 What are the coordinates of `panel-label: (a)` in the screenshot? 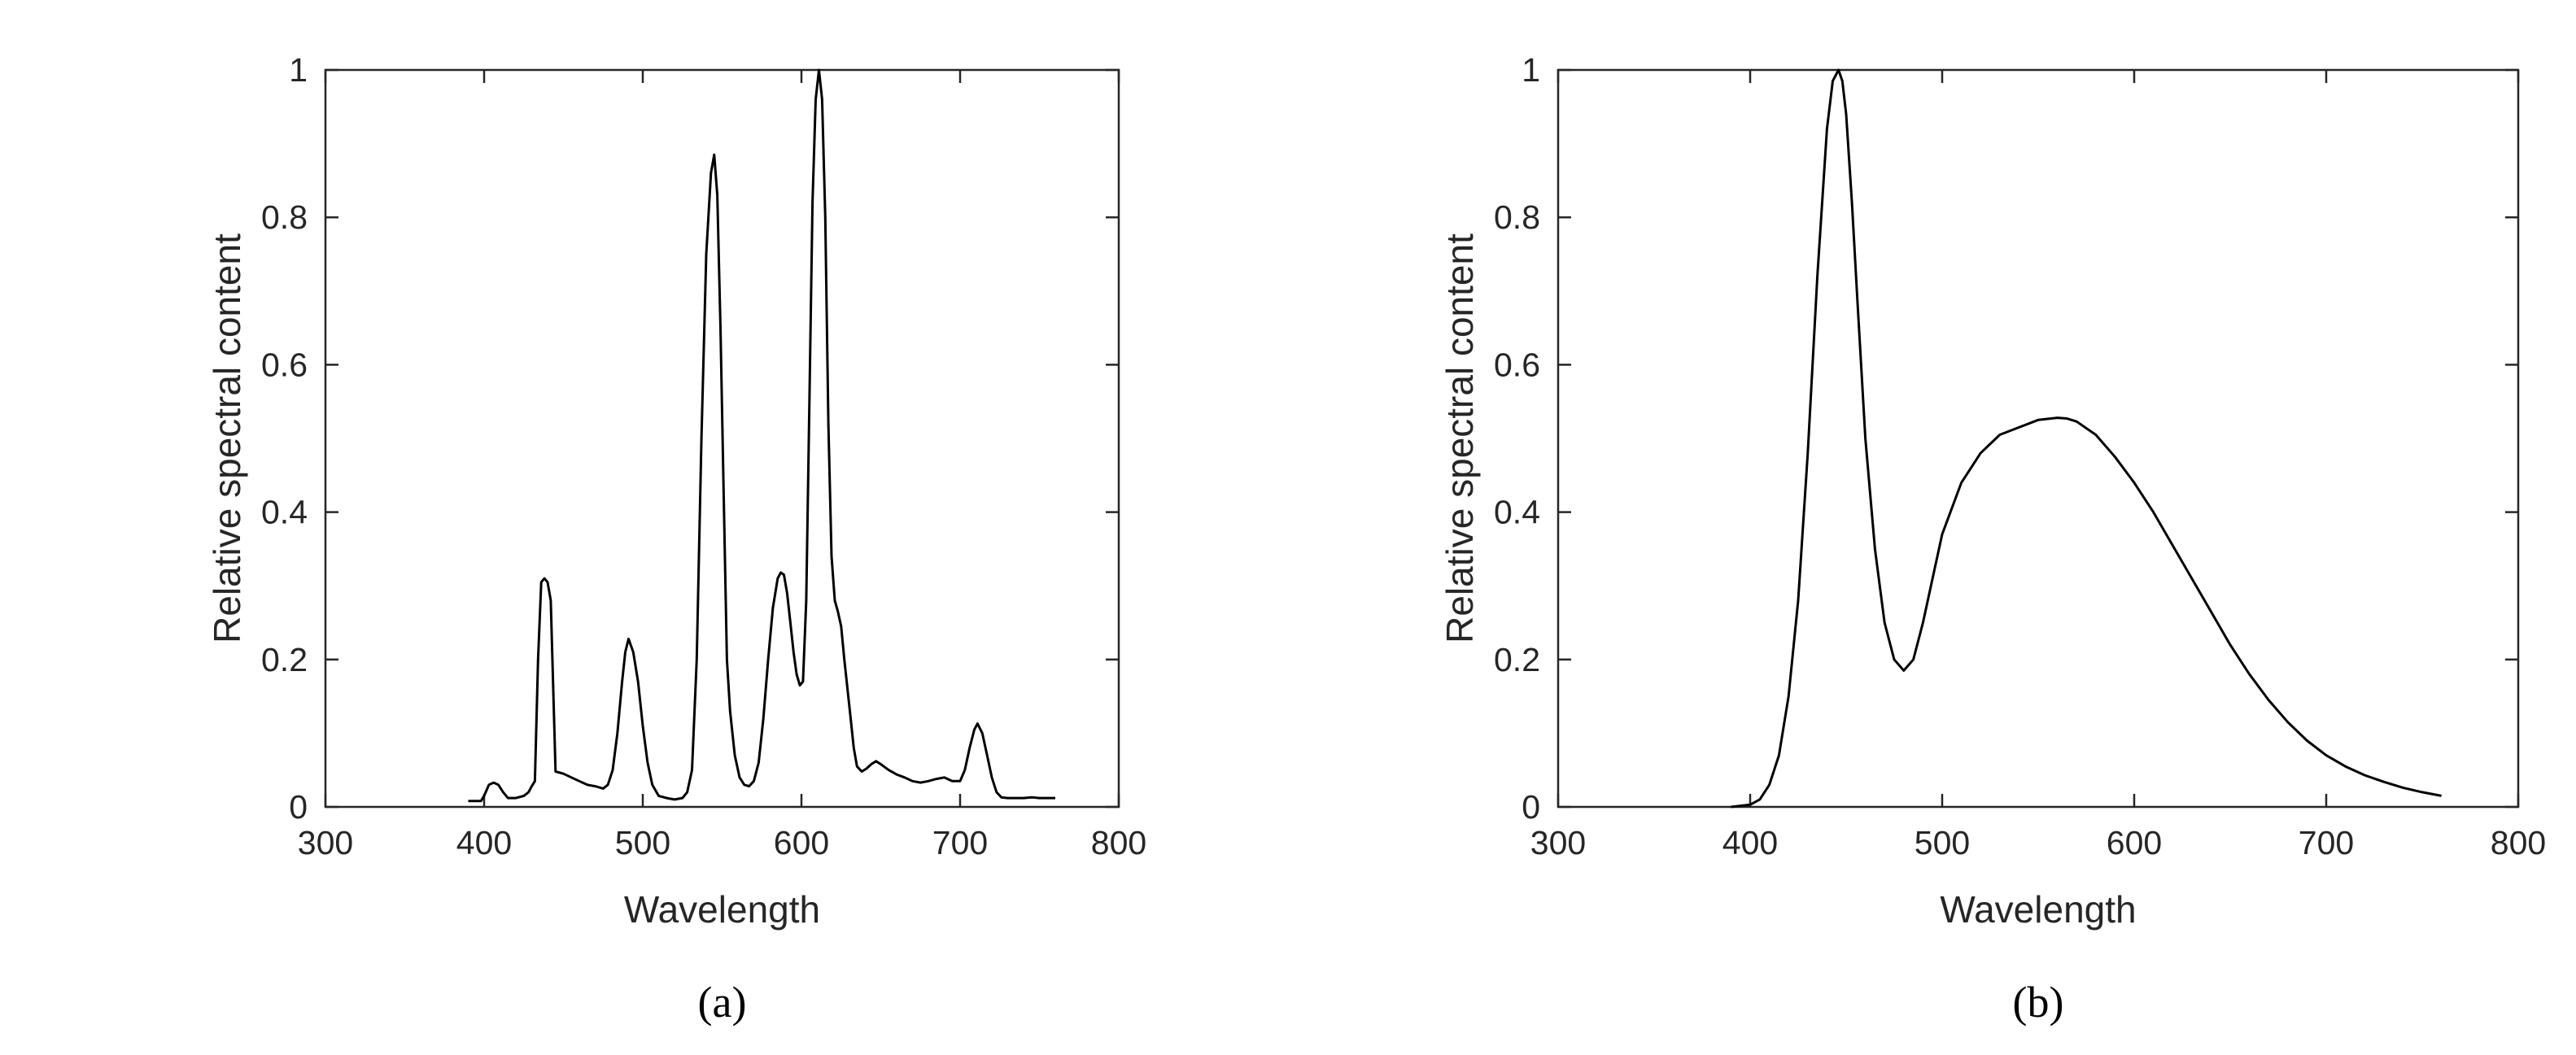 It's located at (722, 1002).